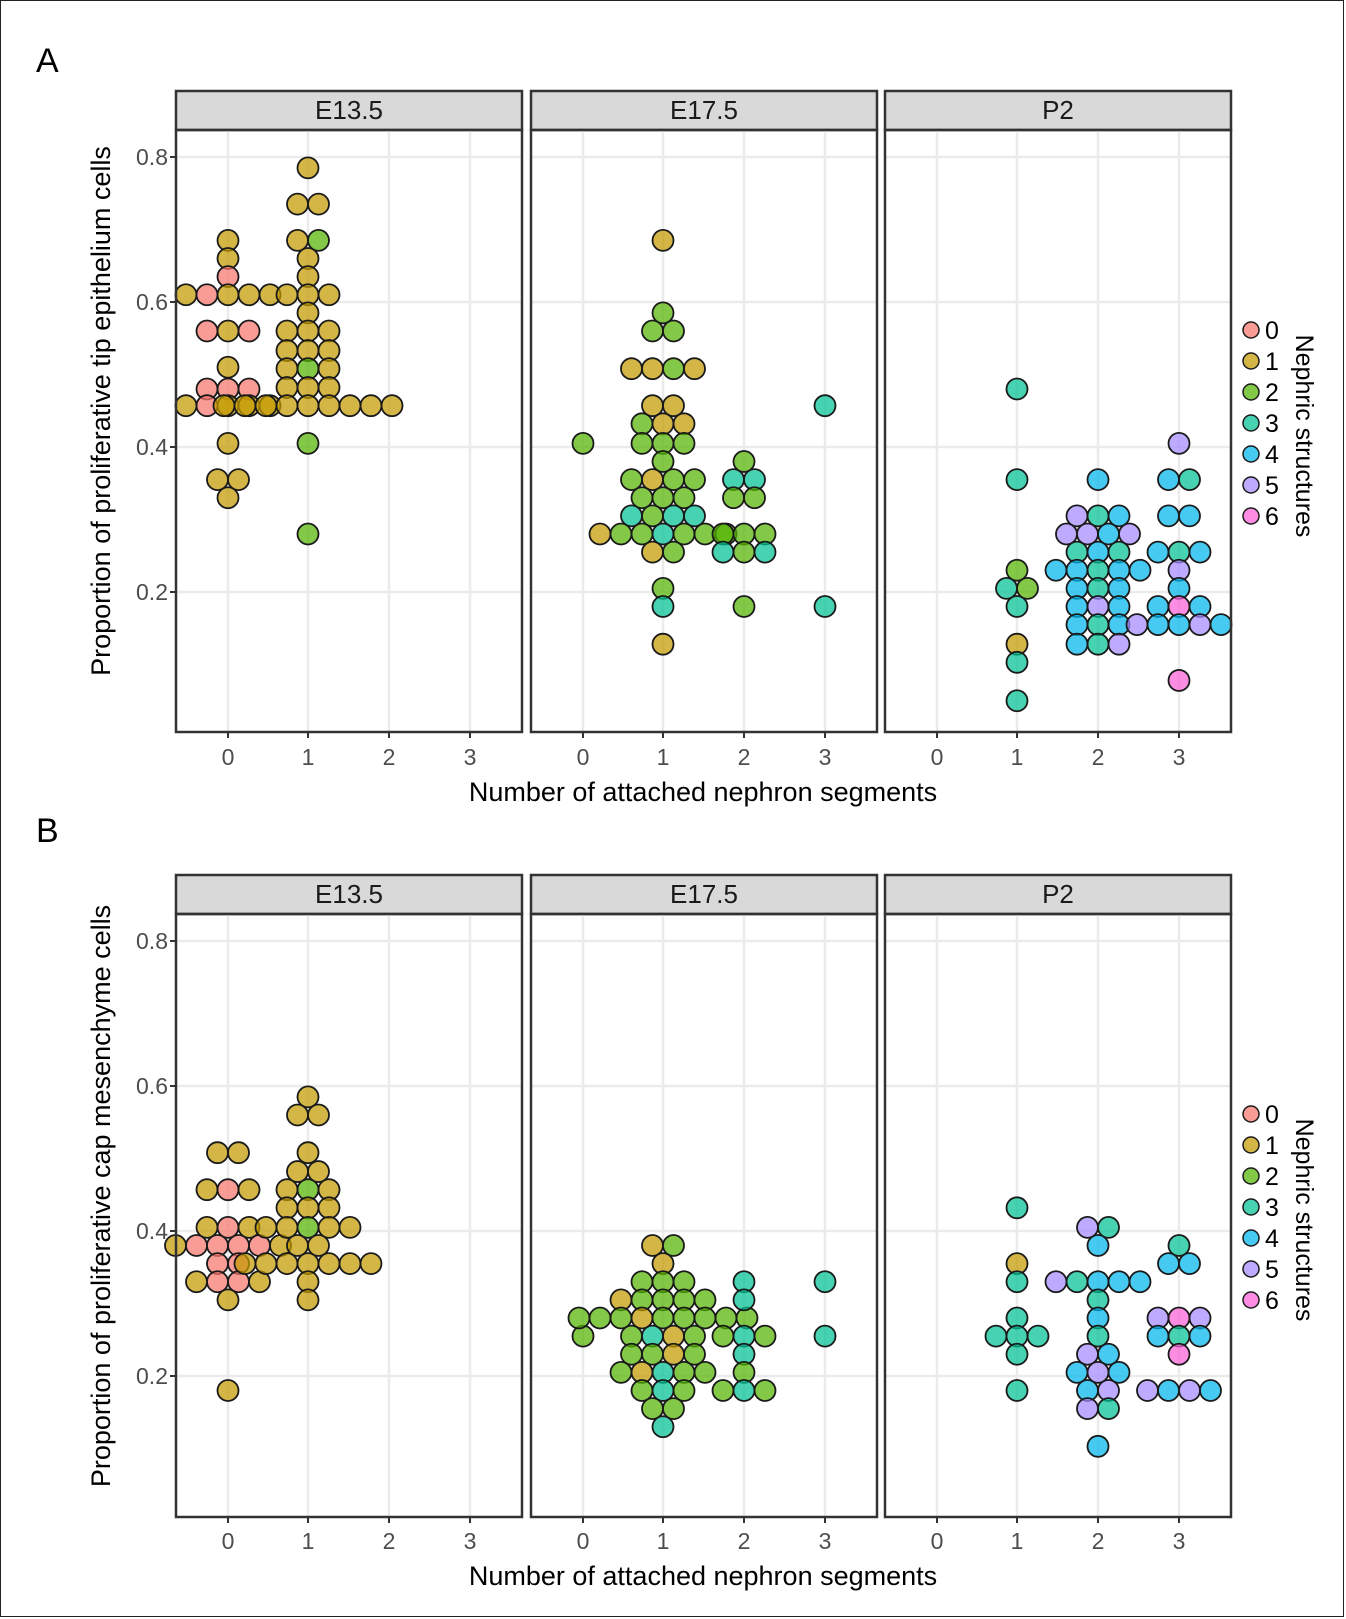  I want to click on facet-e13-5: E13.5 0 1 2 3, so click(349, 429).